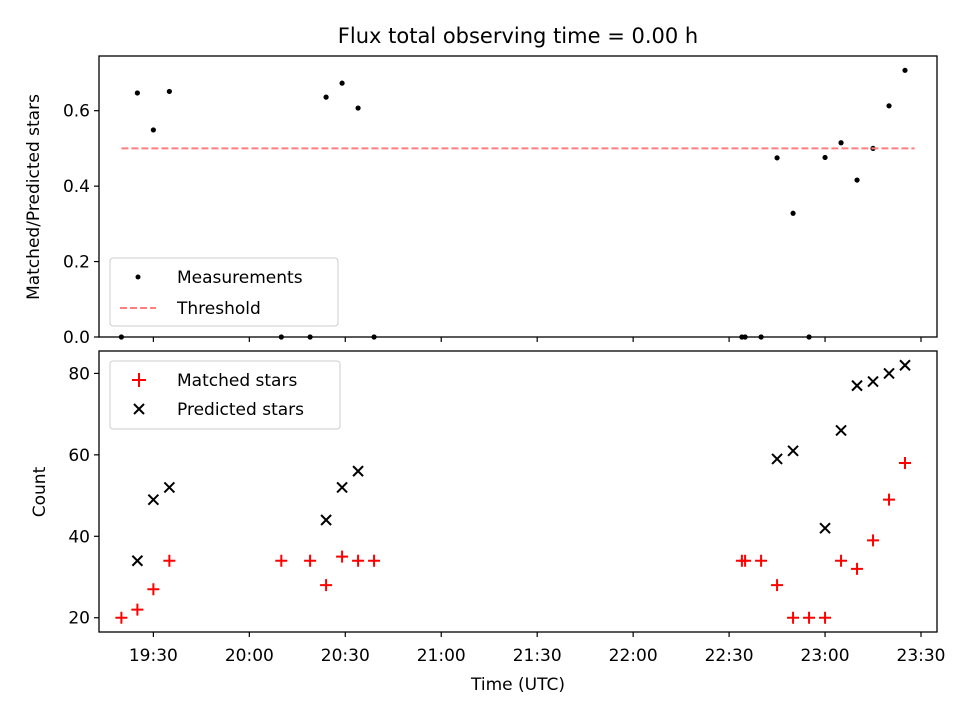 The height and width of the screenshot is (720, 960). Describe the element at coordinates (537, 339) in the screenshot. I see `ratio-x-ticks` at that location.